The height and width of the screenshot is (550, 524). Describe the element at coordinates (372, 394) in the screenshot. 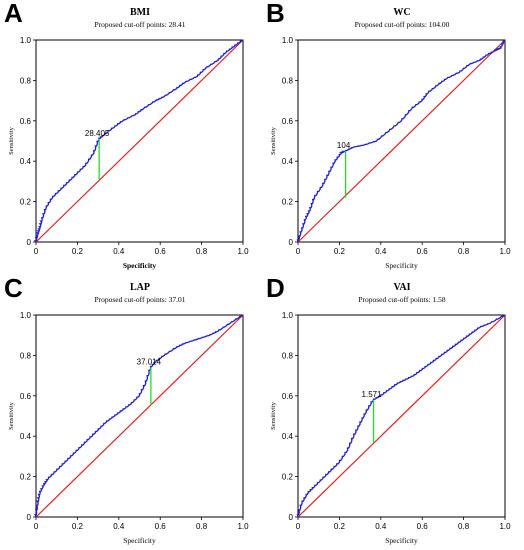

I see `cutoff-label: 1.571` at that location.